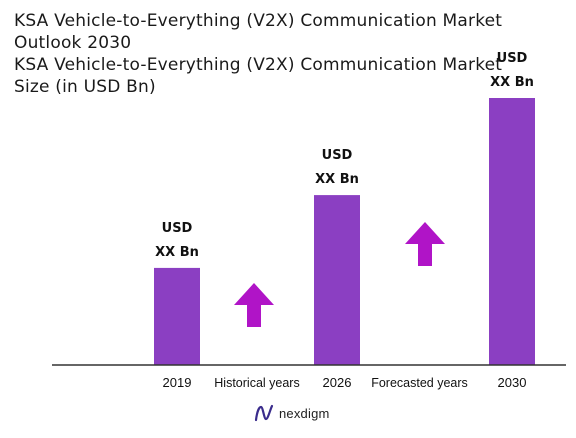 The image size is (576, 438). Describe the element at coordinates (177, 316) in the screenshot. I see `bar-2019` at that location.